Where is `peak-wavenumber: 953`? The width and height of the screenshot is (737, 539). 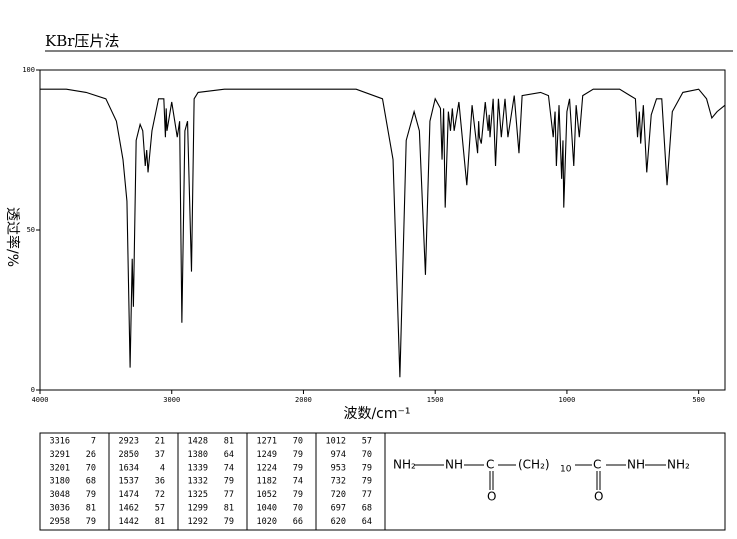
peak-wavenumber: 953 is located at coordinates (338, 468).